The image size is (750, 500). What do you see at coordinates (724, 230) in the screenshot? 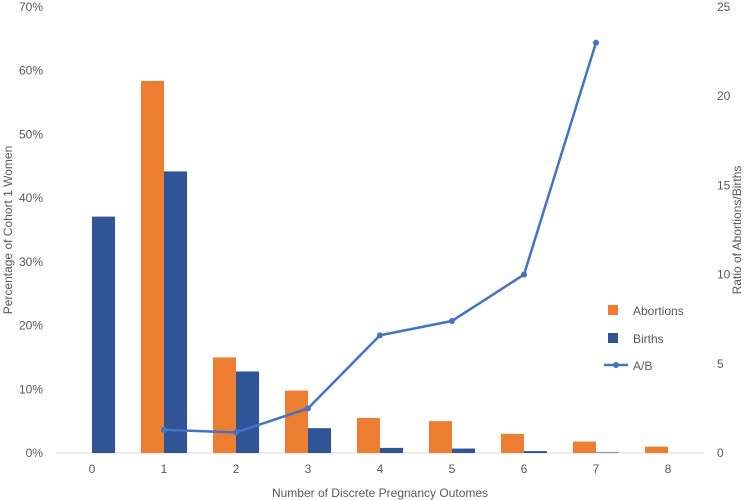
I see `y2-axis-ticks: 0 5 10 15 20 25` at bounding box center [724, 230].